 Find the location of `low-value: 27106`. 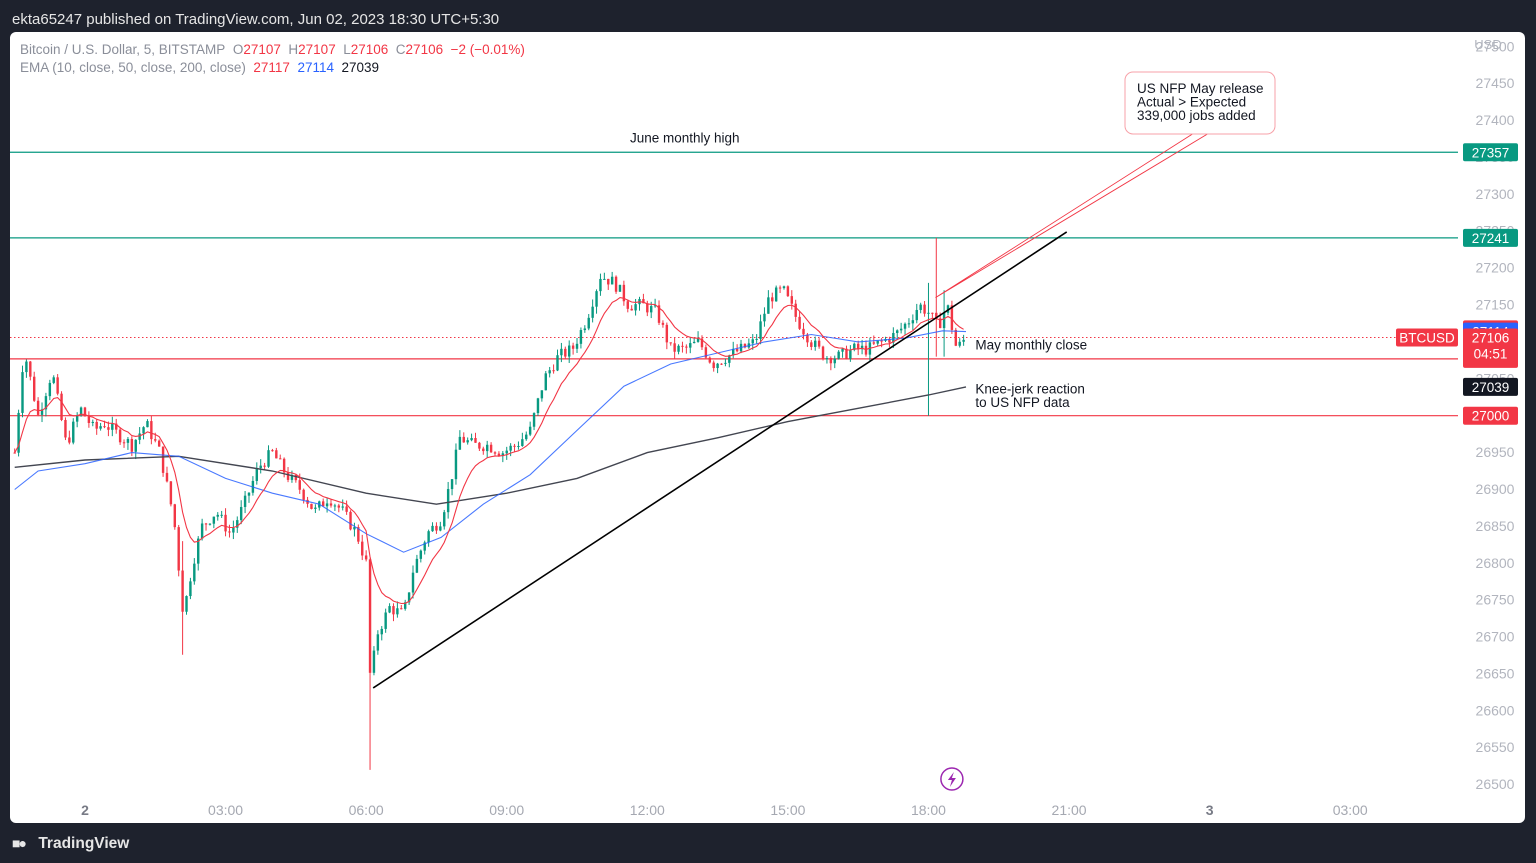

low-value: 27106 is located at coordinates (369, 49).